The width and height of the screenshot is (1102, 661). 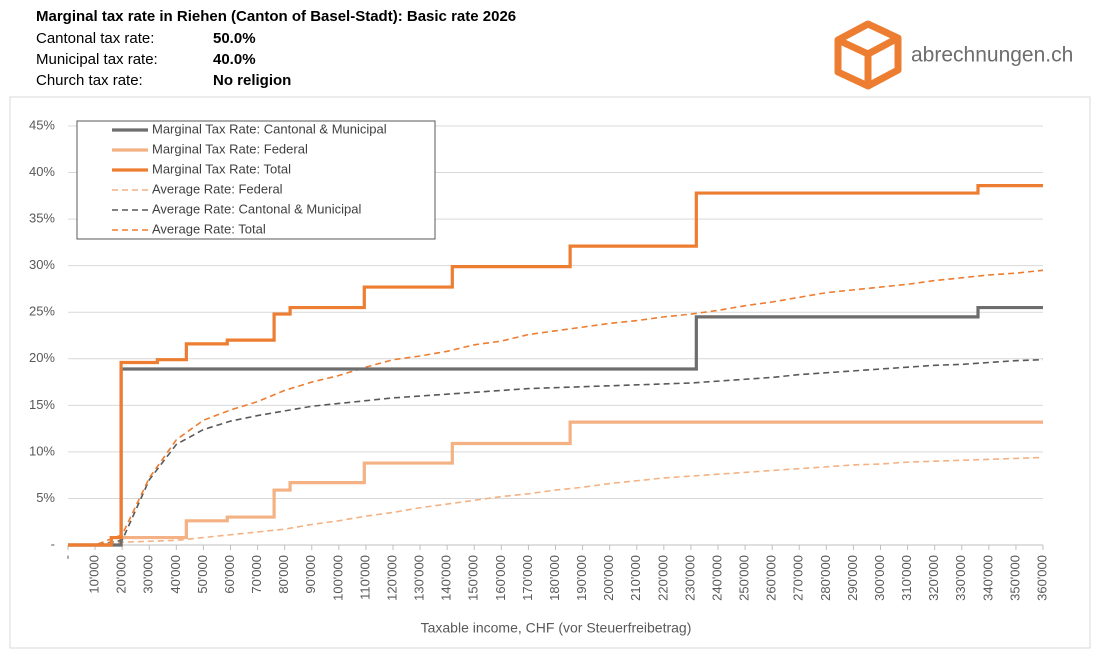 I want to click on legend-label: Marginal Tax Rate: Total, so click(x=221, y=168).